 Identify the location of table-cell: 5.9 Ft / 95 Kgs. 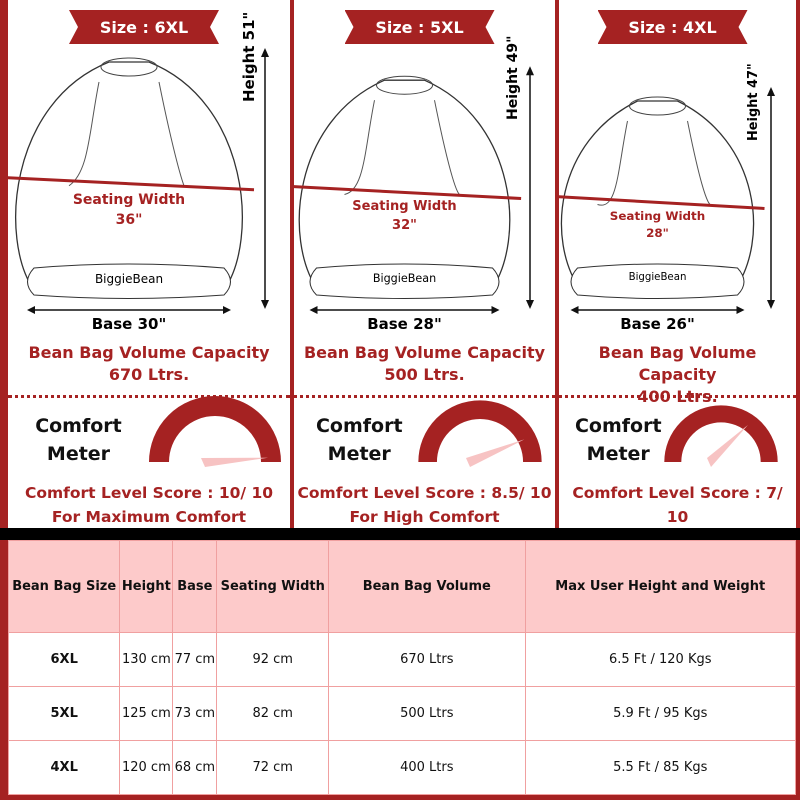
(660, 713).